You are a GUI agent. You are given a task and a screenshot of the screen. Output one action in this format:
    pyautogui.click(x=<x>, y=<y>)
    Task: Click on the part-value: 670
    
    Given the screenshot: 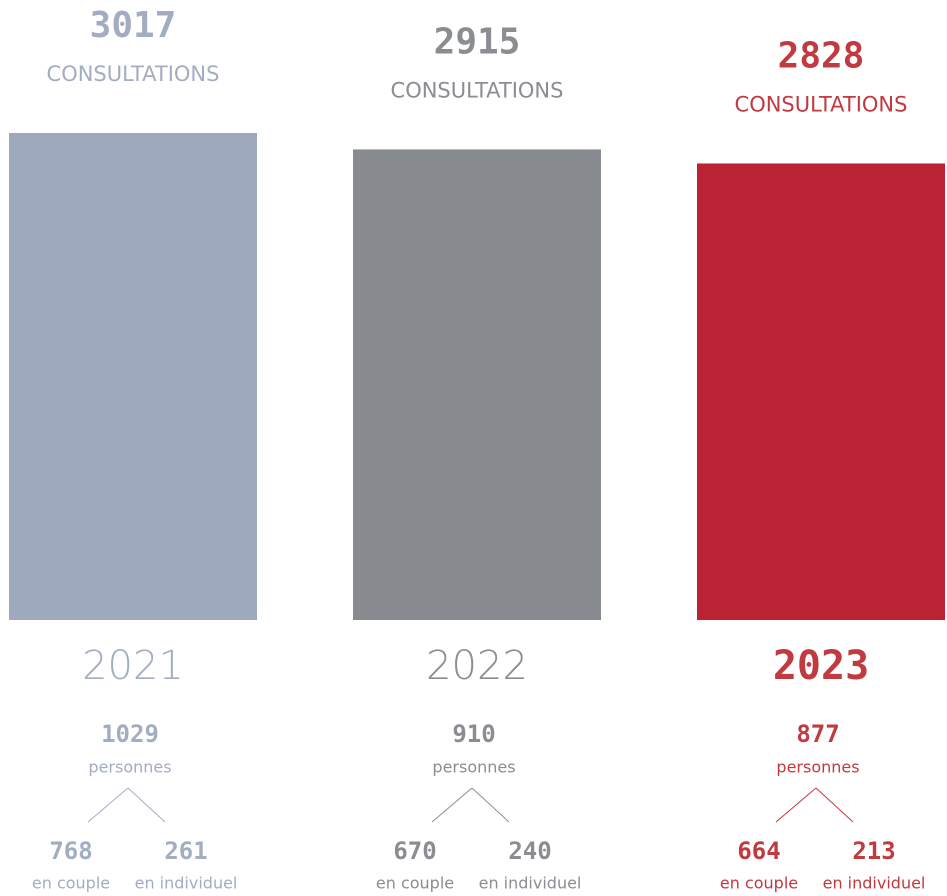 What is the action you would take?
    pyautogui.click(x=414, y=851)
    